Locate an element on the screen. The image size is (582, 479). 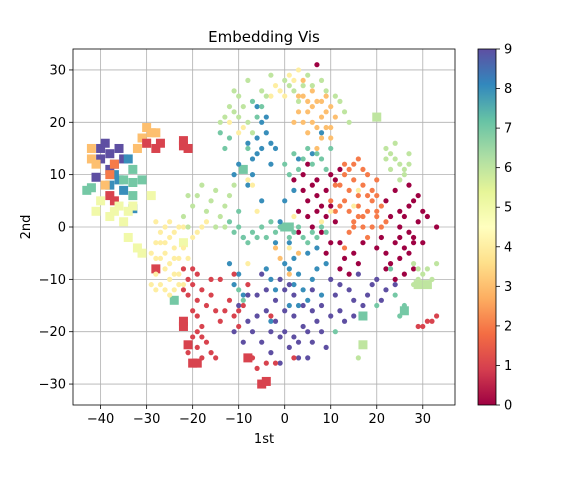
colorbar-tick-label: 5 is located at coordinates (508, 208).